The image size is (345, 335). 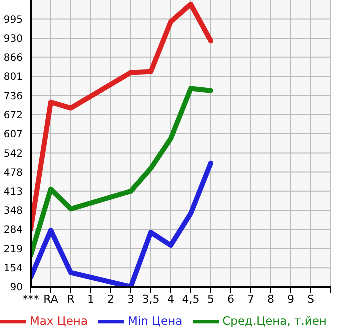 What do you see at coordinates (51, 299) in the screenshot?
I see `x-tick-label: RA` at bounding box center [51, 299].